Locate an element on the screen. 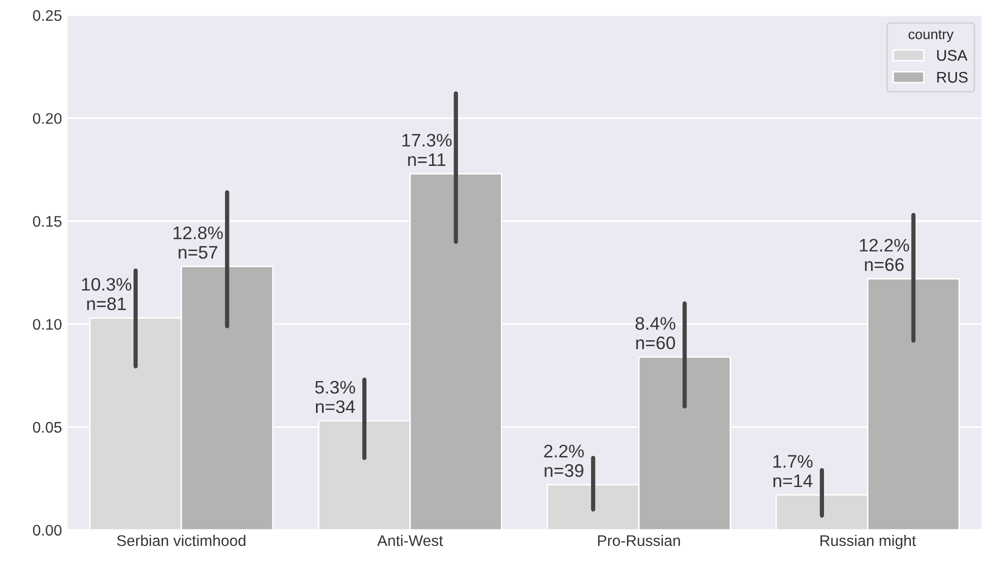  x-tick-label: Pro-Russian is located at coordinates (639, 540).